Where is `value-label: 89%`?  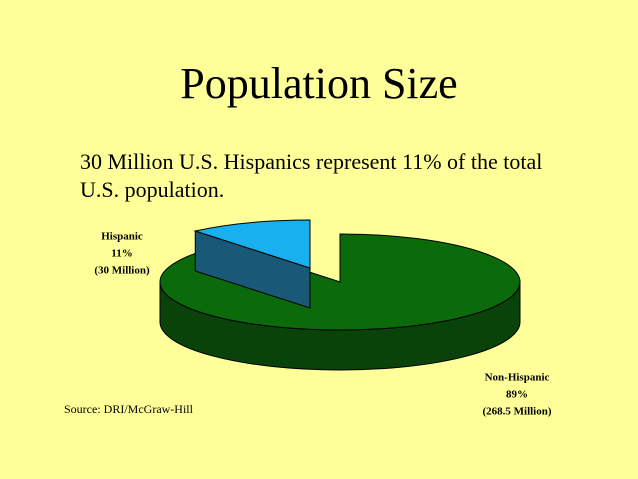
value-label: 89% is located at coordinates (517, 395).